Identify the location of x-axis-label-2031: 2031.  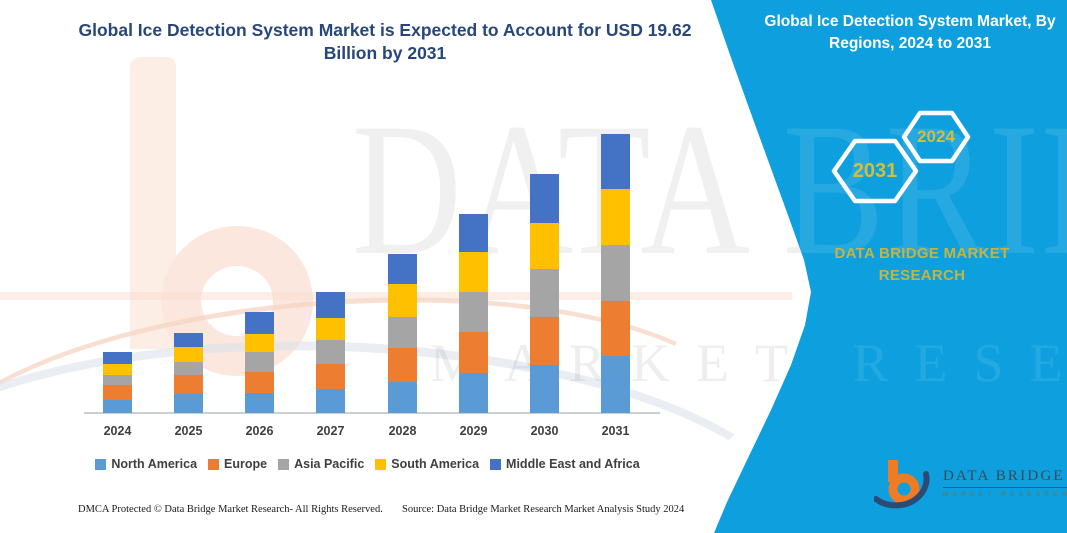
(615, 431).